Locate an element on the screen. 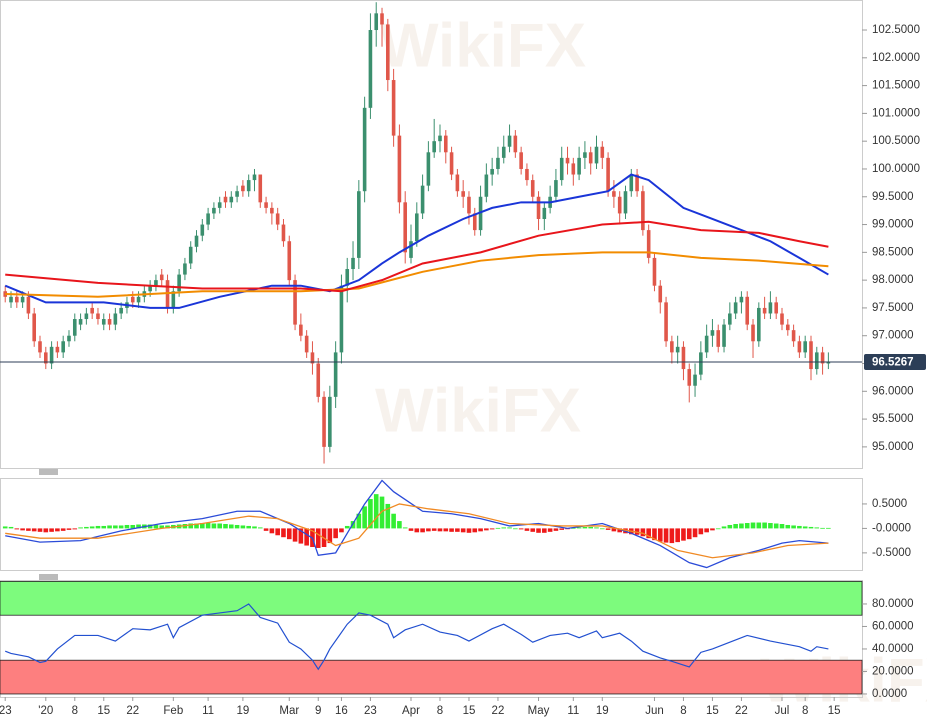  y-tick-label: 99.0000 is located at coordinates (893, 225).